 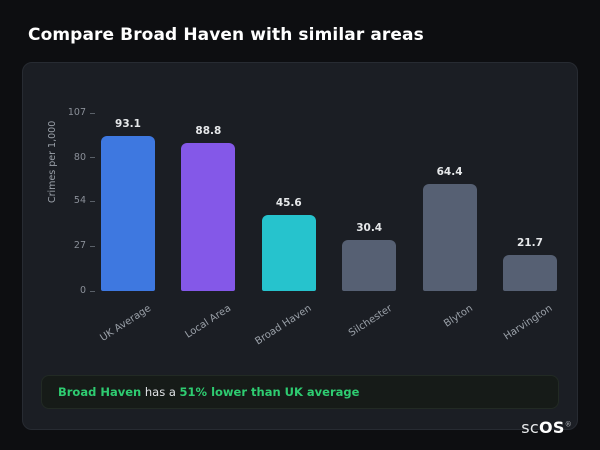 I want to click on x-tick: Silchester, so click(x=369, y=327).